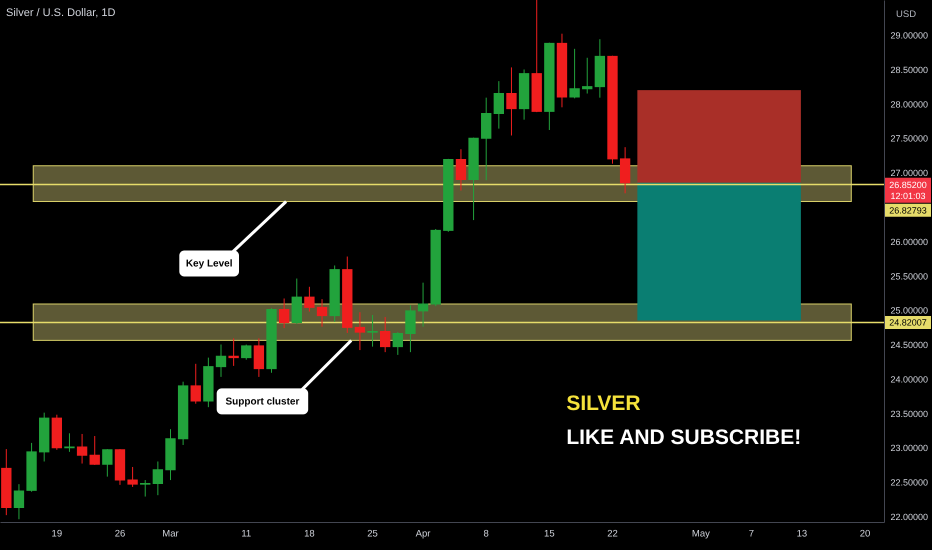 Image resolution: width=932 pixels, height=550 pixels. I want to click on y-tick-label: 23.00000, so click(909, 448).